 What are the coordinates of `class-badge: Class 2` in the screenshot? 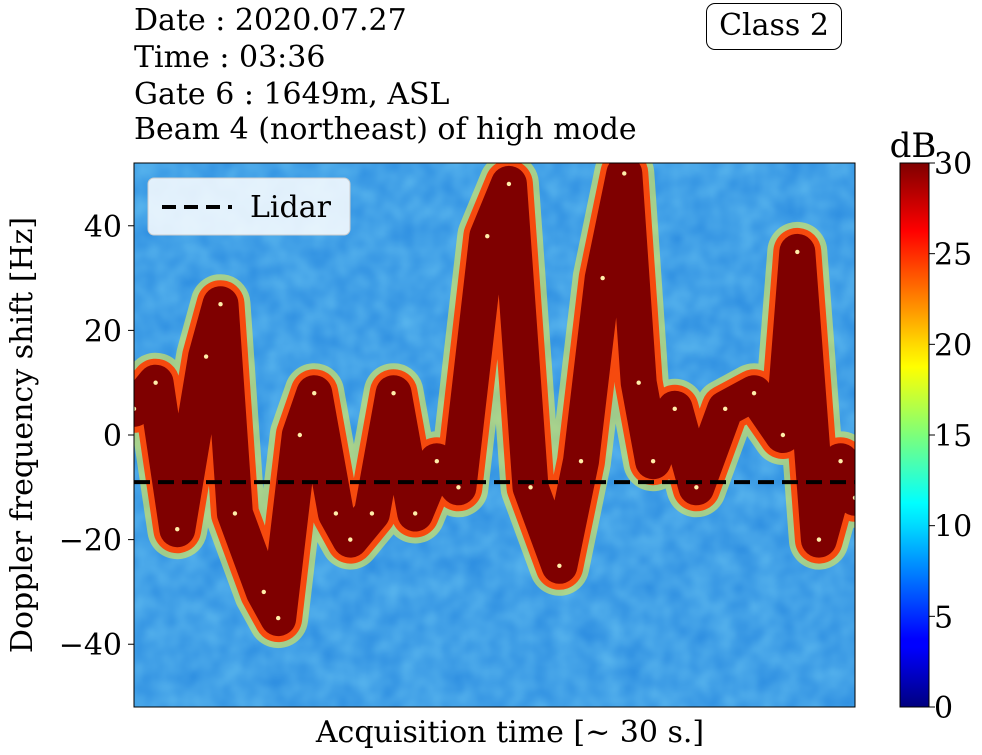 It's located at (774, 26).